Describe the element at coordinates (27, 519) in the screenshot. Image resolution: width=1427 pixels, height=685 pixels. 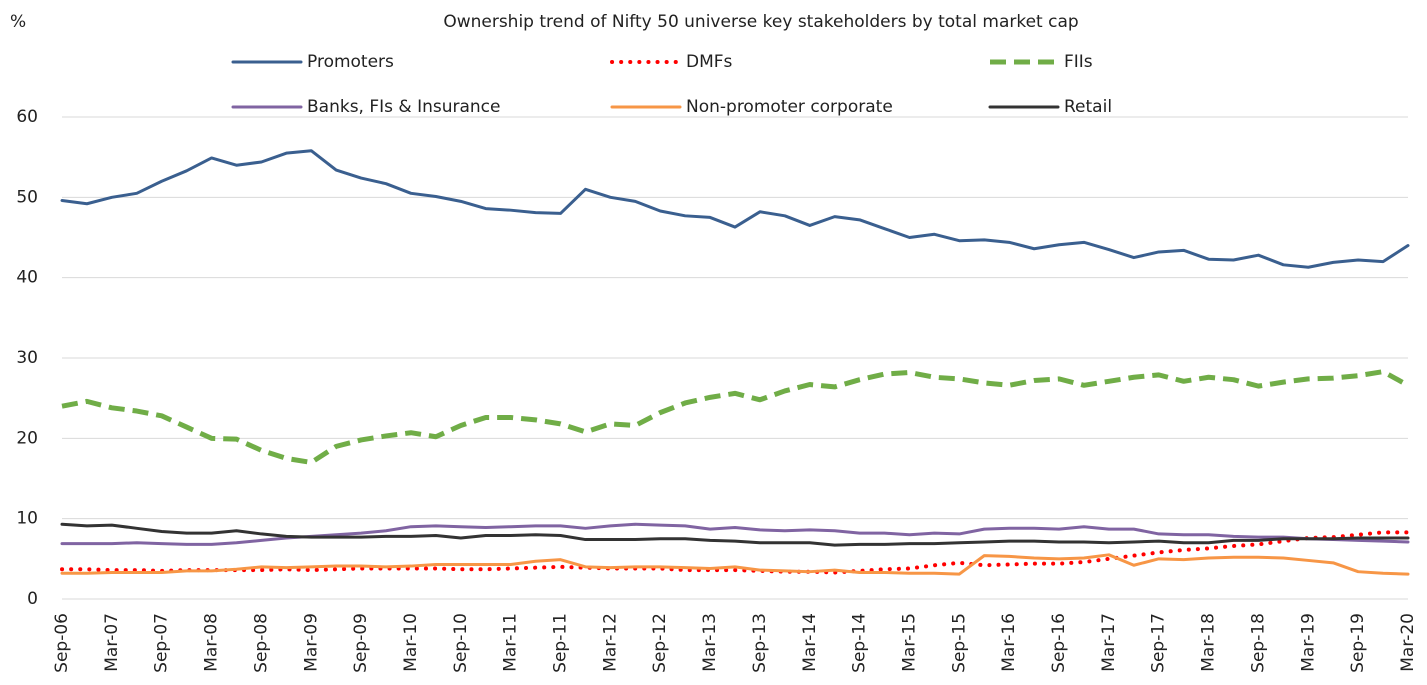
I see `y-tick-label: 10` at that location.